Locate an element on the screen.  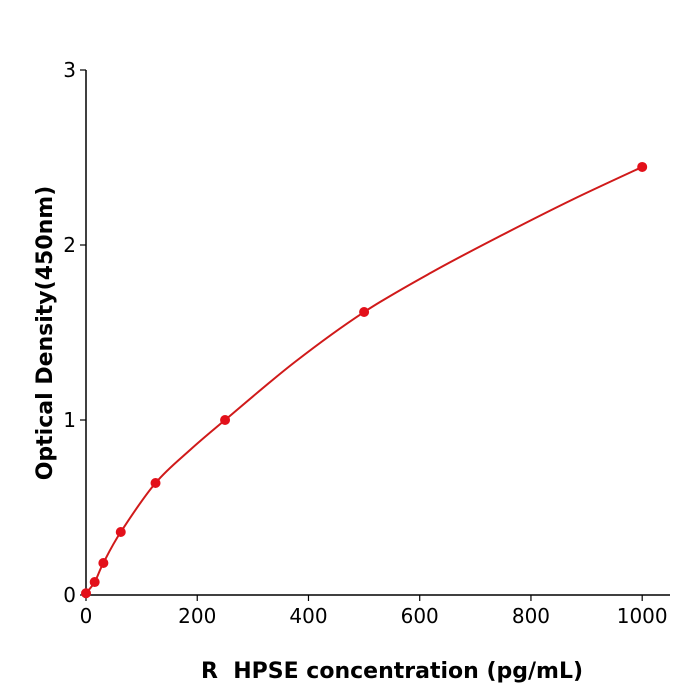
y-tick-label: 1 is located at coordinates (69, 420).